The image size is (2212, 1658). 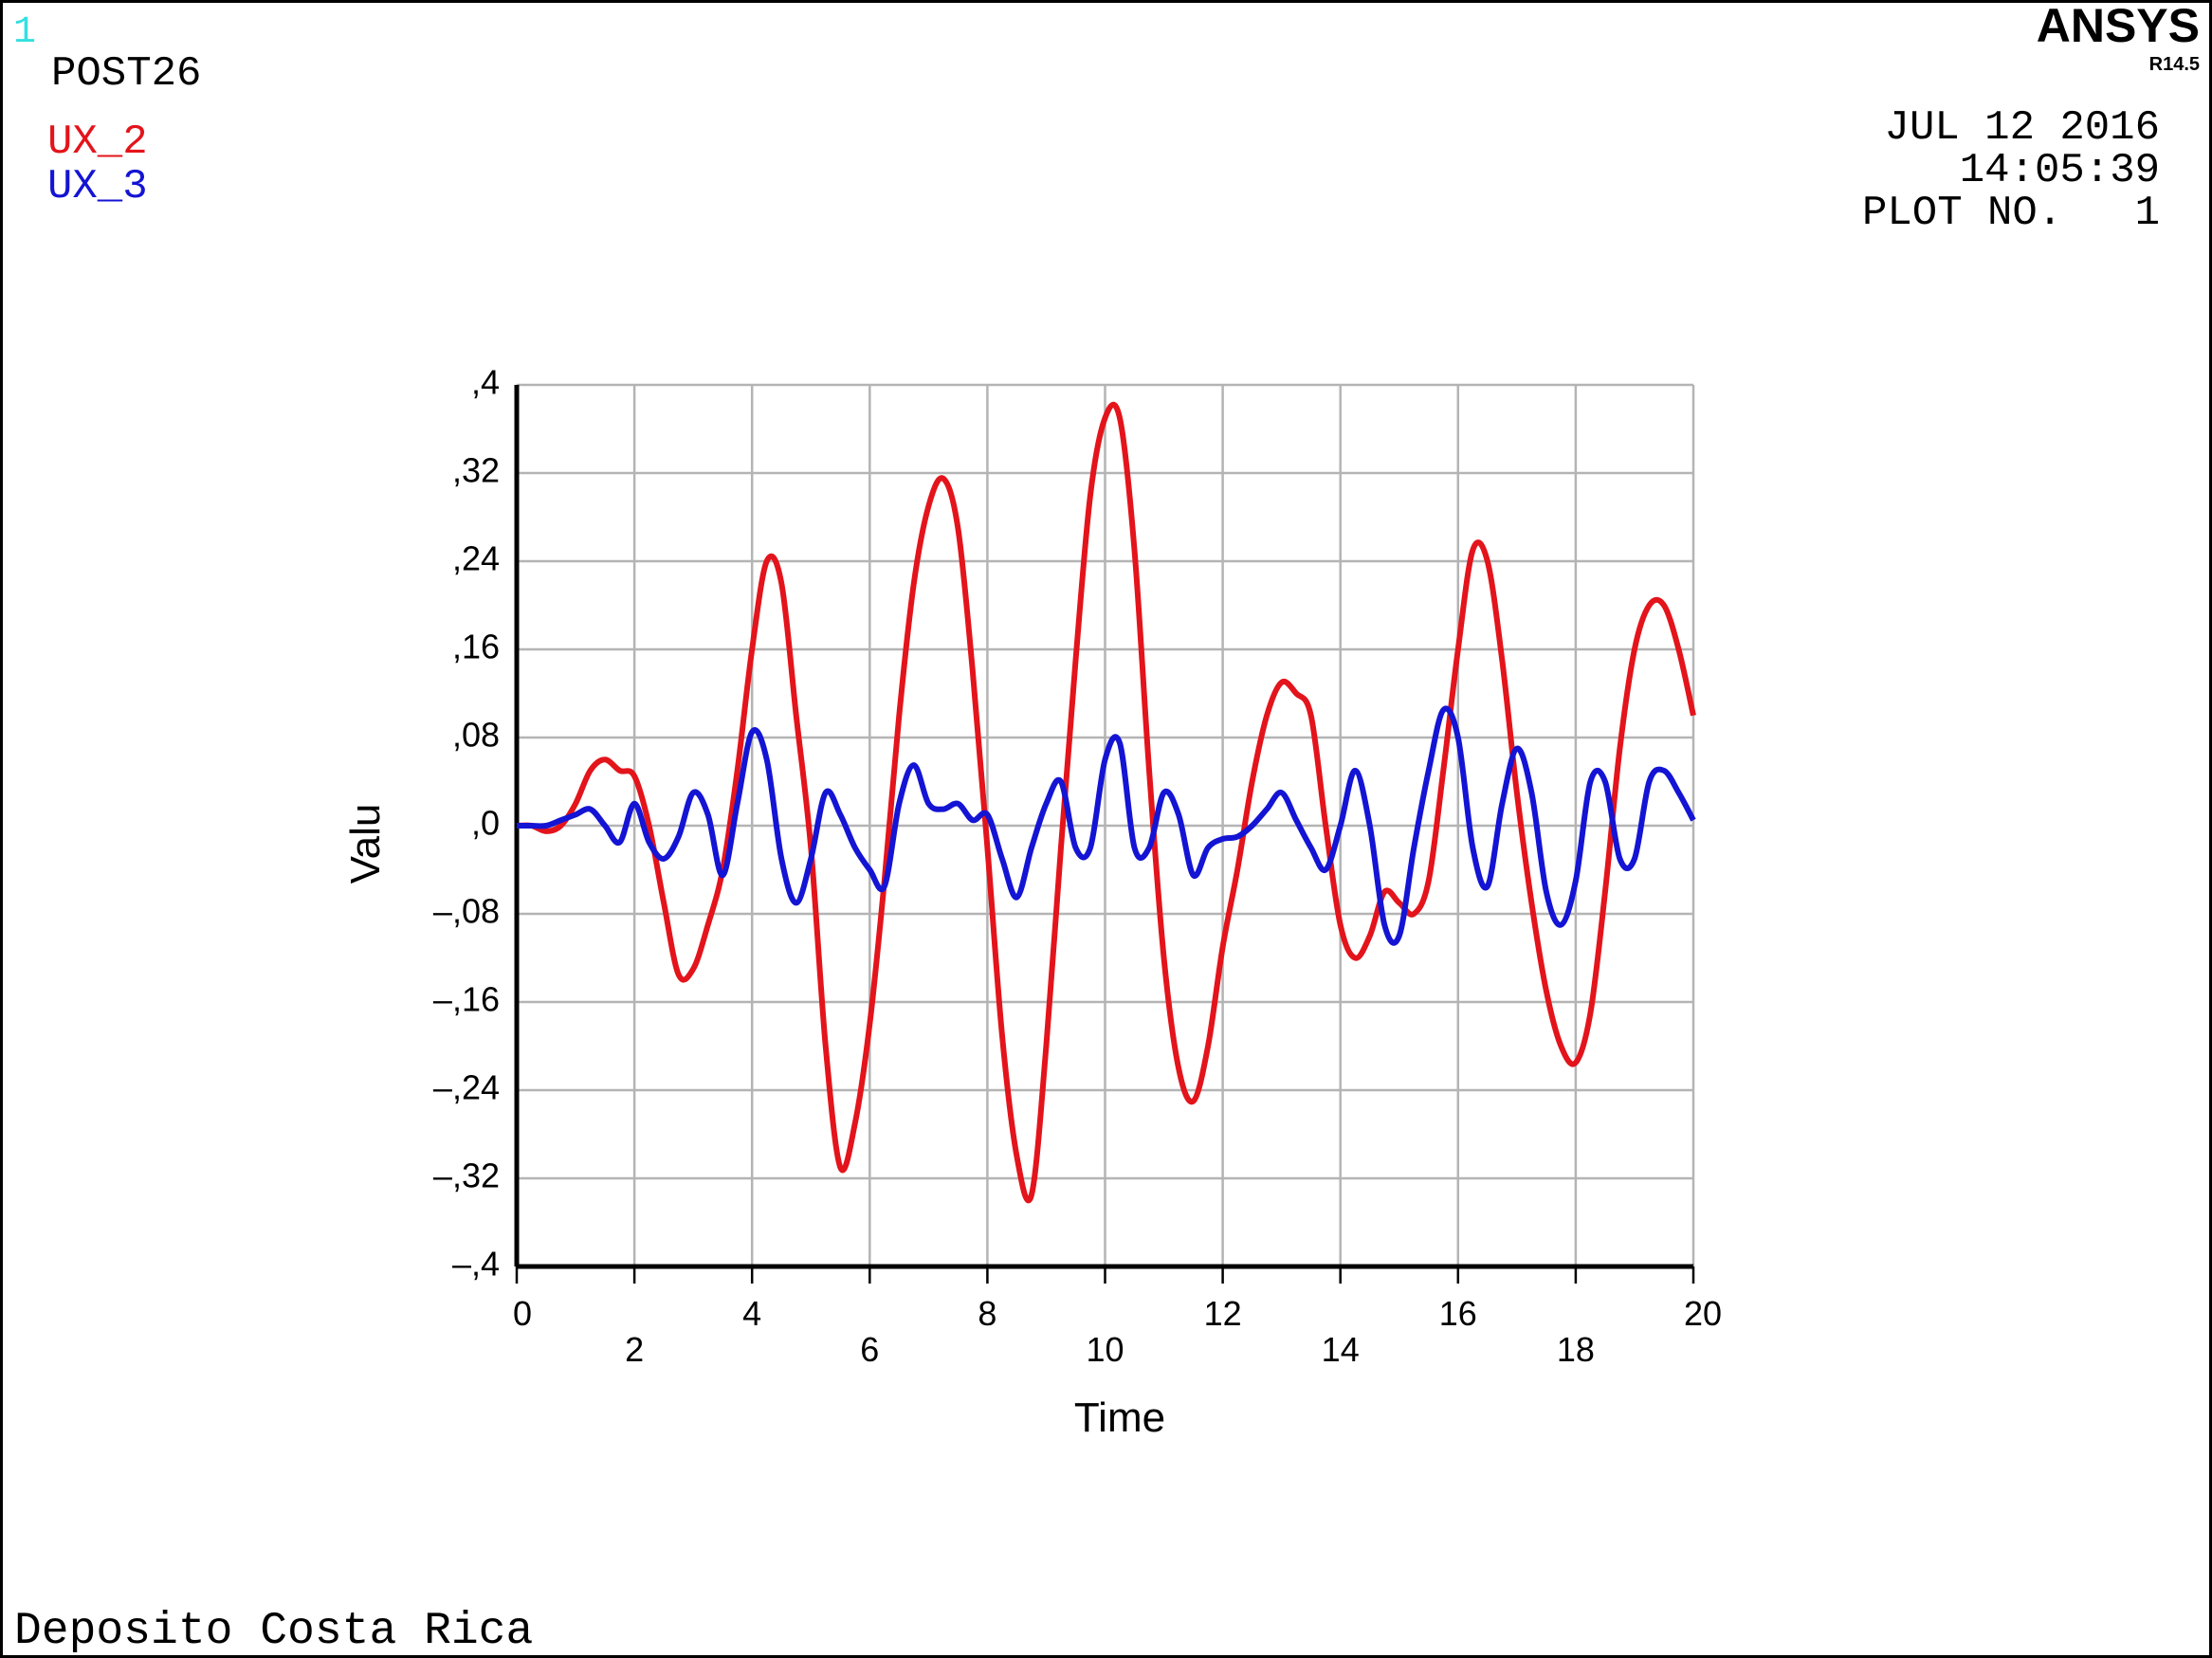 I want to click on brand: ANSYS, so click(x=2118, y=26).